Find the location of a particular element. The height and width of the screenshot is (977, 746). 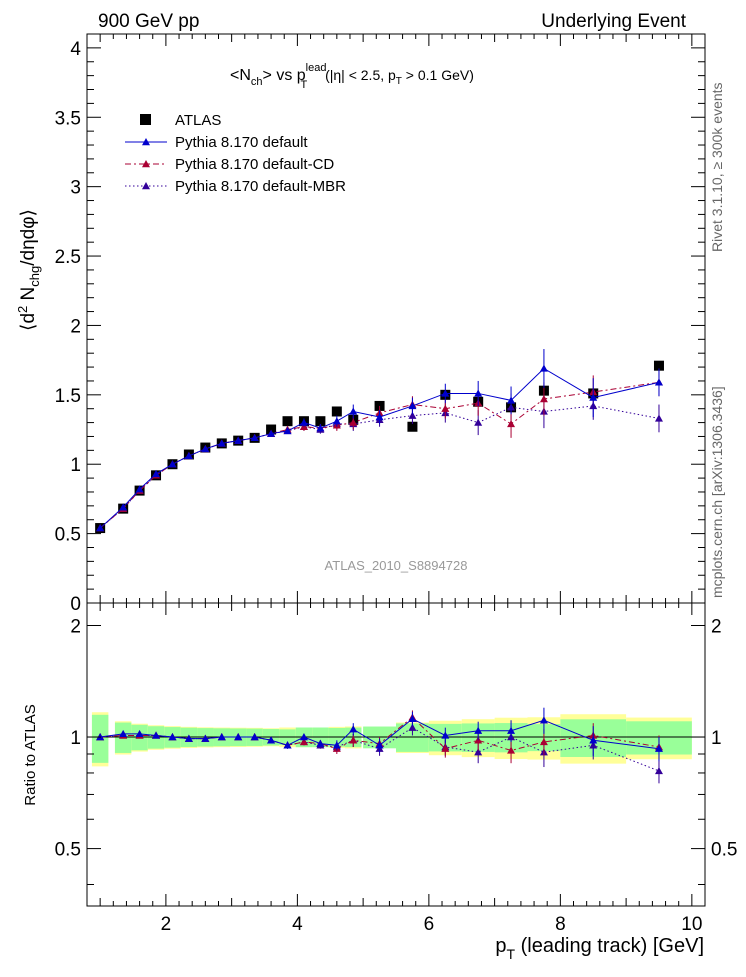

x-tick-label-10: 10 is located at coordinates (691, 924).